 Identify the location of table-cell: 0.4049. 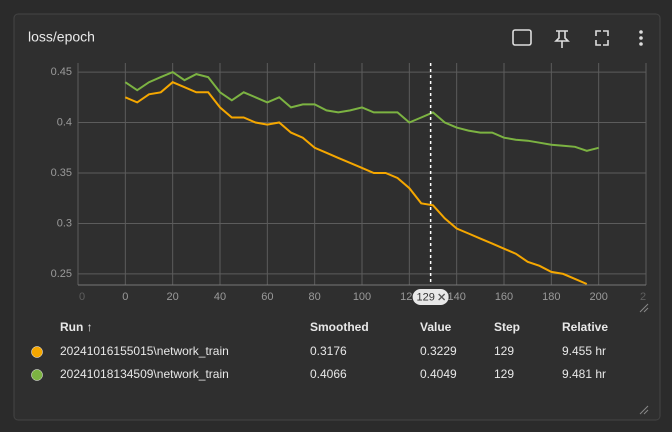
(438, 374).